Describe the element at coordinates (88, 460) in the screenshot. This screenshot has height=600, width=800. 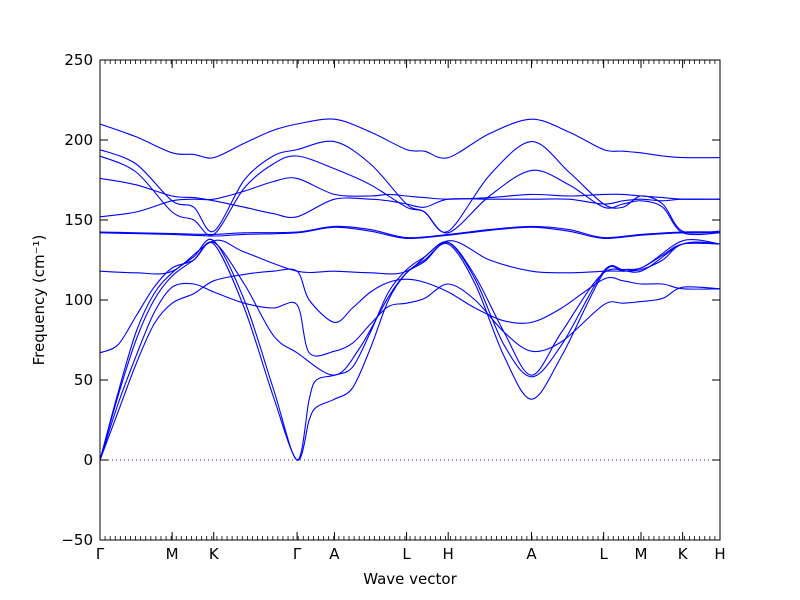
I see `y-tick-label: 0` at that location.